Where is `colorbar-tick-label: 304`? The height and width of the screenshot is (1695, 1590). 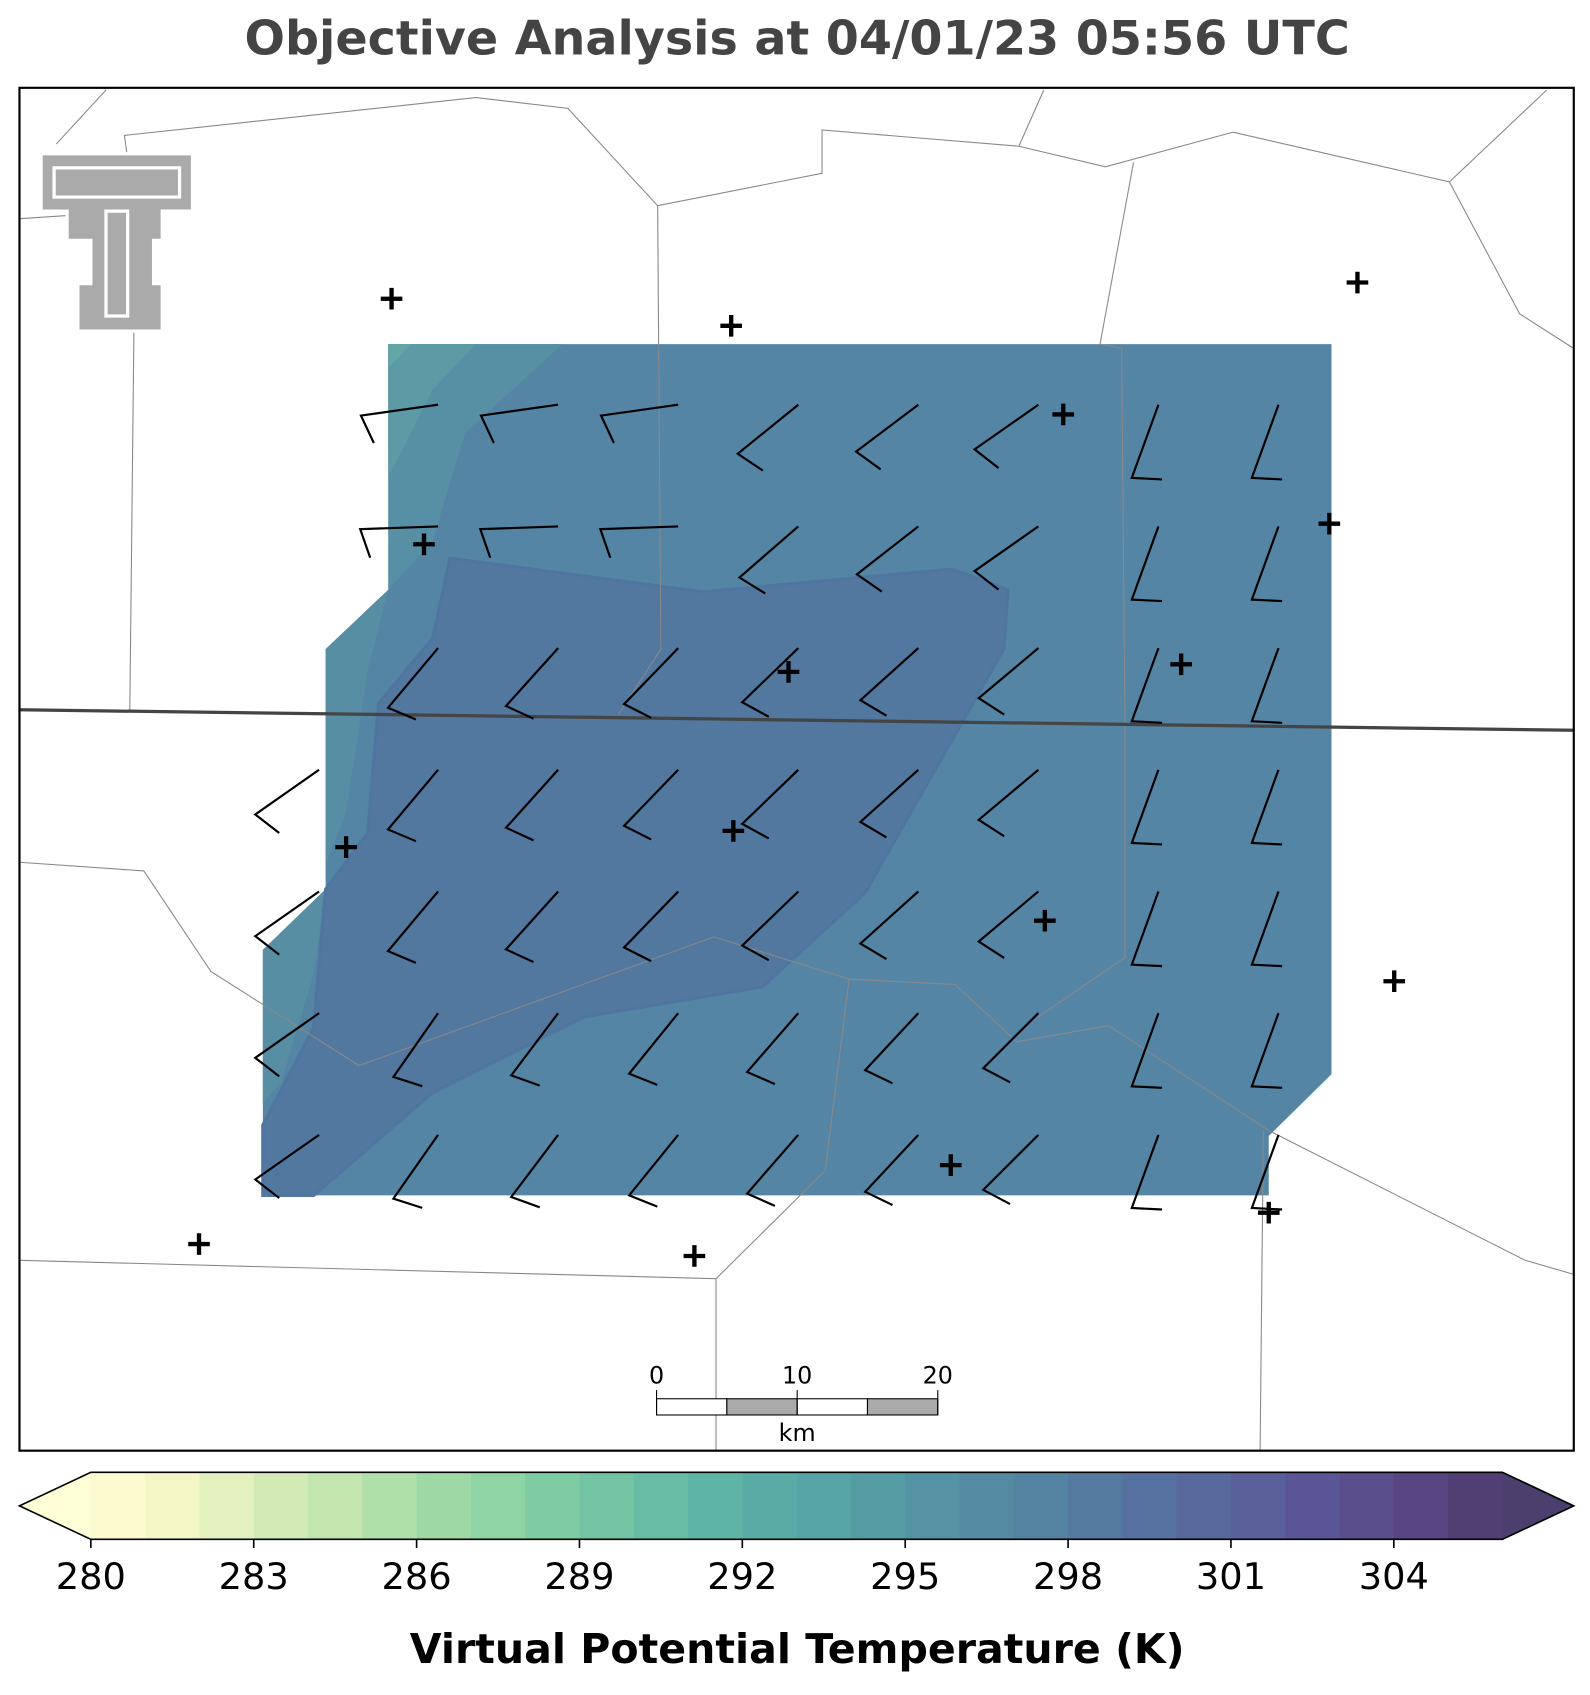
colorbar-tick-label: 304 is located at coordinates (1394, 1576).